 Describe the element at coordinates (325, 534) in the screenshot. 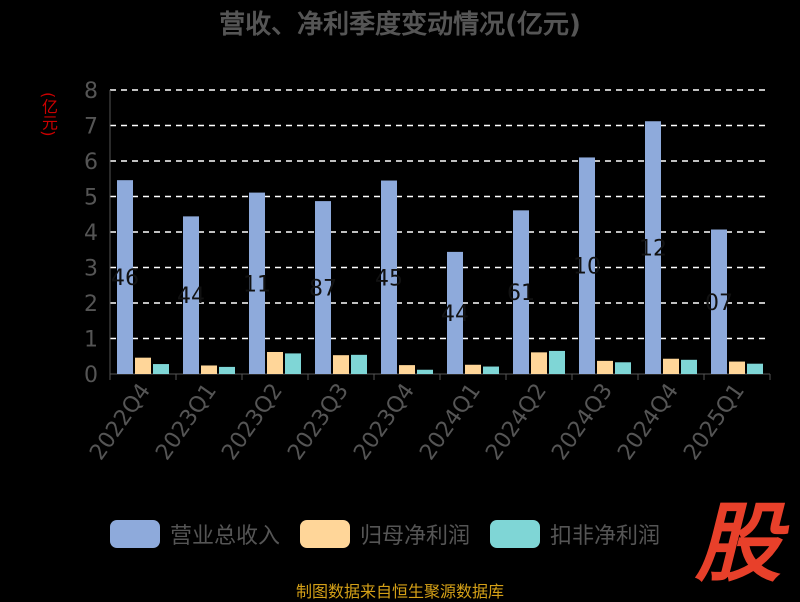

I see `legend-swatch-net-profit` at that location.